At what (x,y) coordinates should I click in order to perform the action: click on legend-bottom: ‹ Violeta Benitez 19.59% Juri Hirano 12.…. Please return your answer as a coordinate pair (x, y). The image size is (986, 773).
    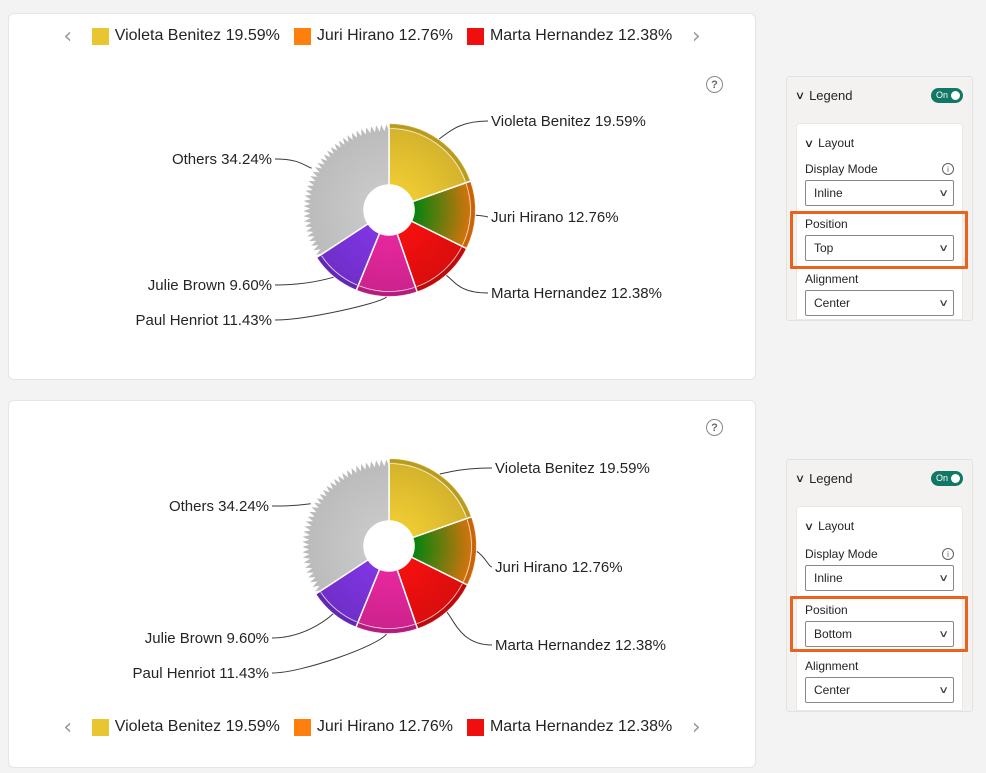
    Looking at the image, I should click on (382, 727).